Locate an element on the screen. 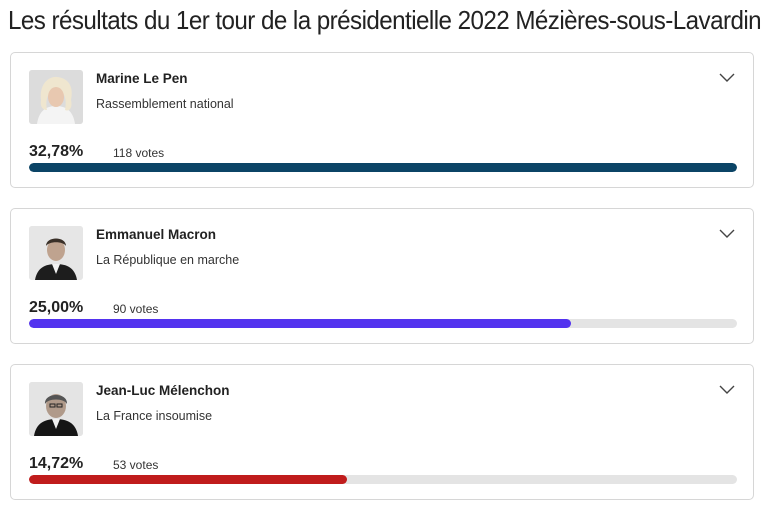  candidate-party: La République en marche is located at coordinates (168, 260).